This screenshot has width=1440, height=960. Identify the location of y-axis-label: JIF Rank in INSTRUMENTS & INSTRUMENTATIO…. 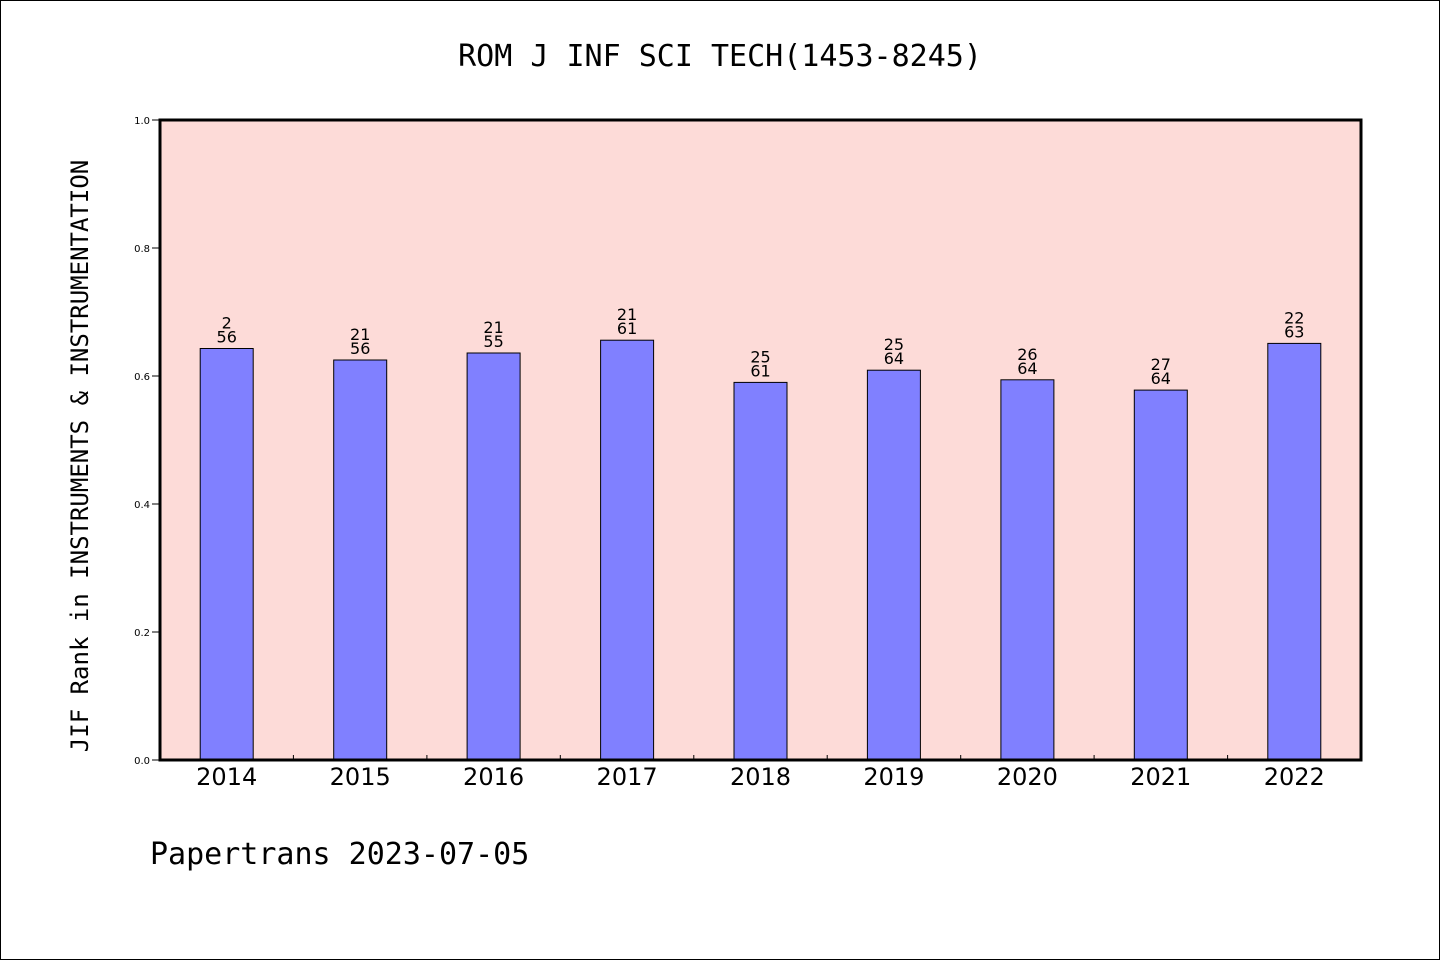
(80, 456).